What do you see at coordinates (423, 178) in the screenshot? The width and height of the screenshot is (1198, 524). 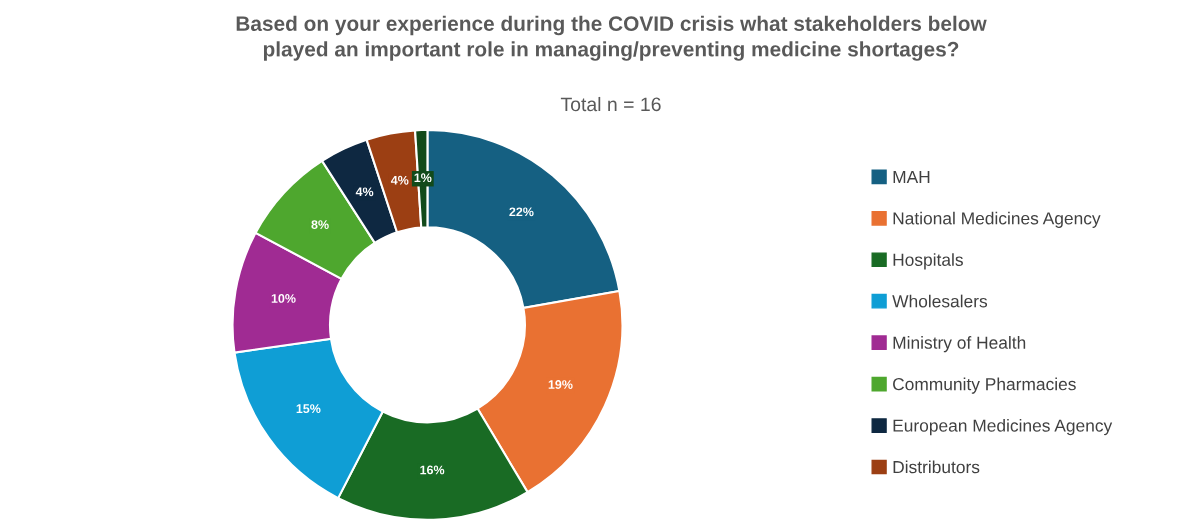 I see `data-label: 1%` at bounding box center [423, 178].